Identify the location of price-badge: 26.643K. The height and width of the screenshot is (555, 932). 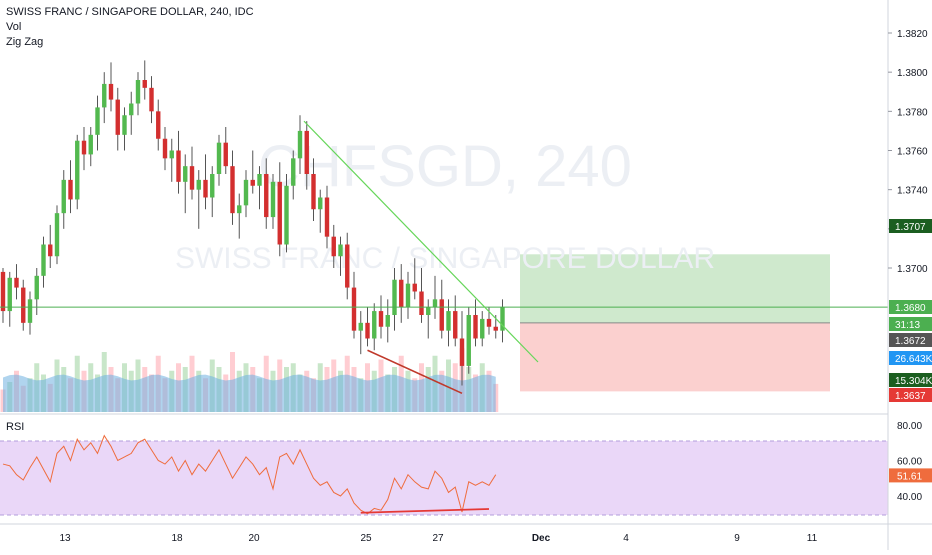
(910, 358).